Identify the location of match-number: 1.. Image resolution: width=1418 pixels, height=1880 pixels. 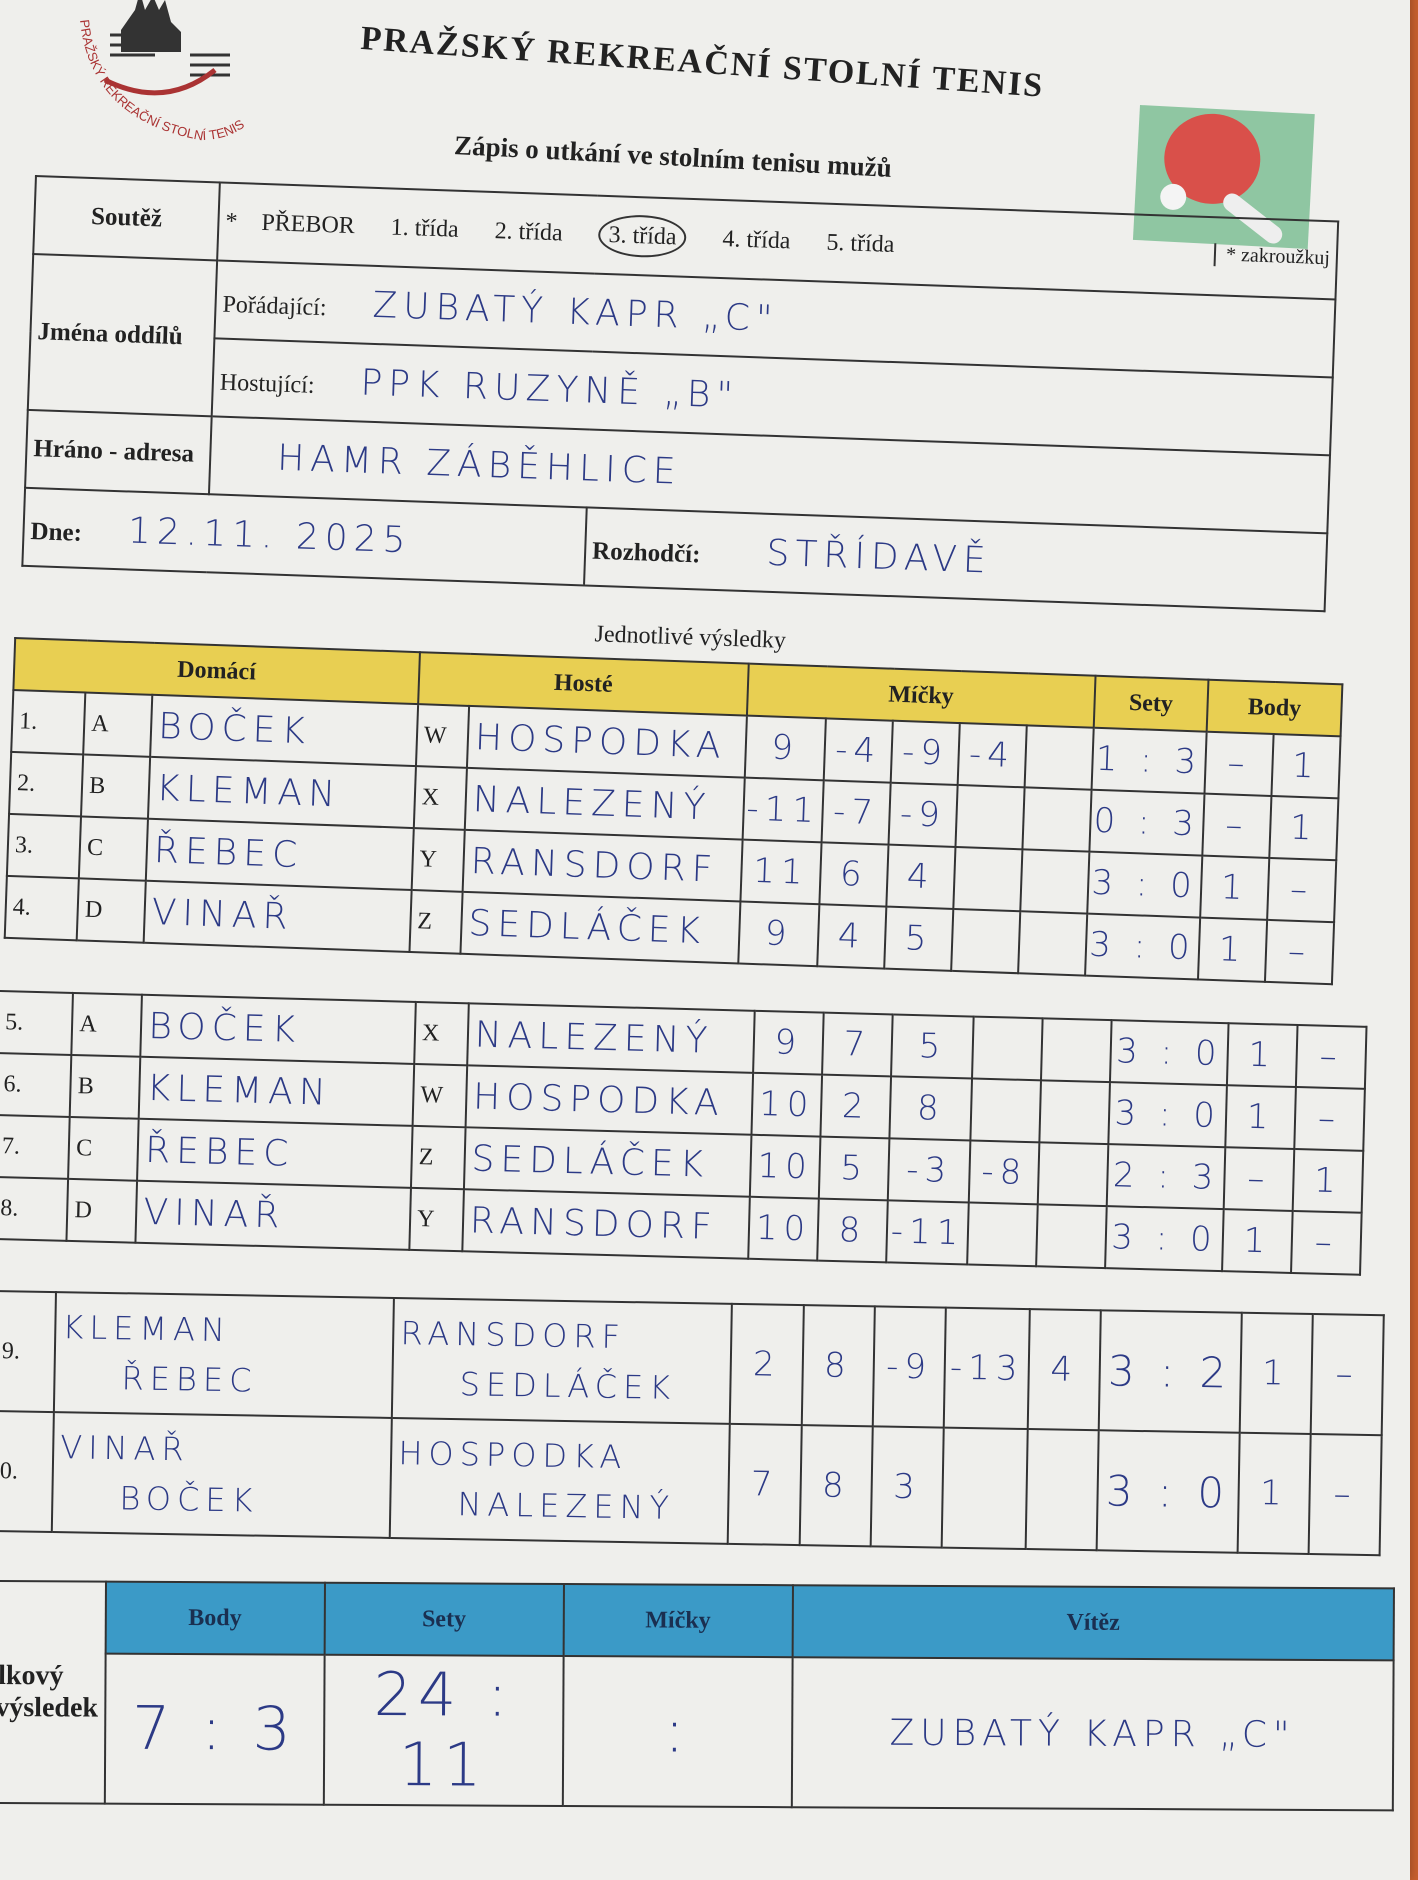
(48, 722).